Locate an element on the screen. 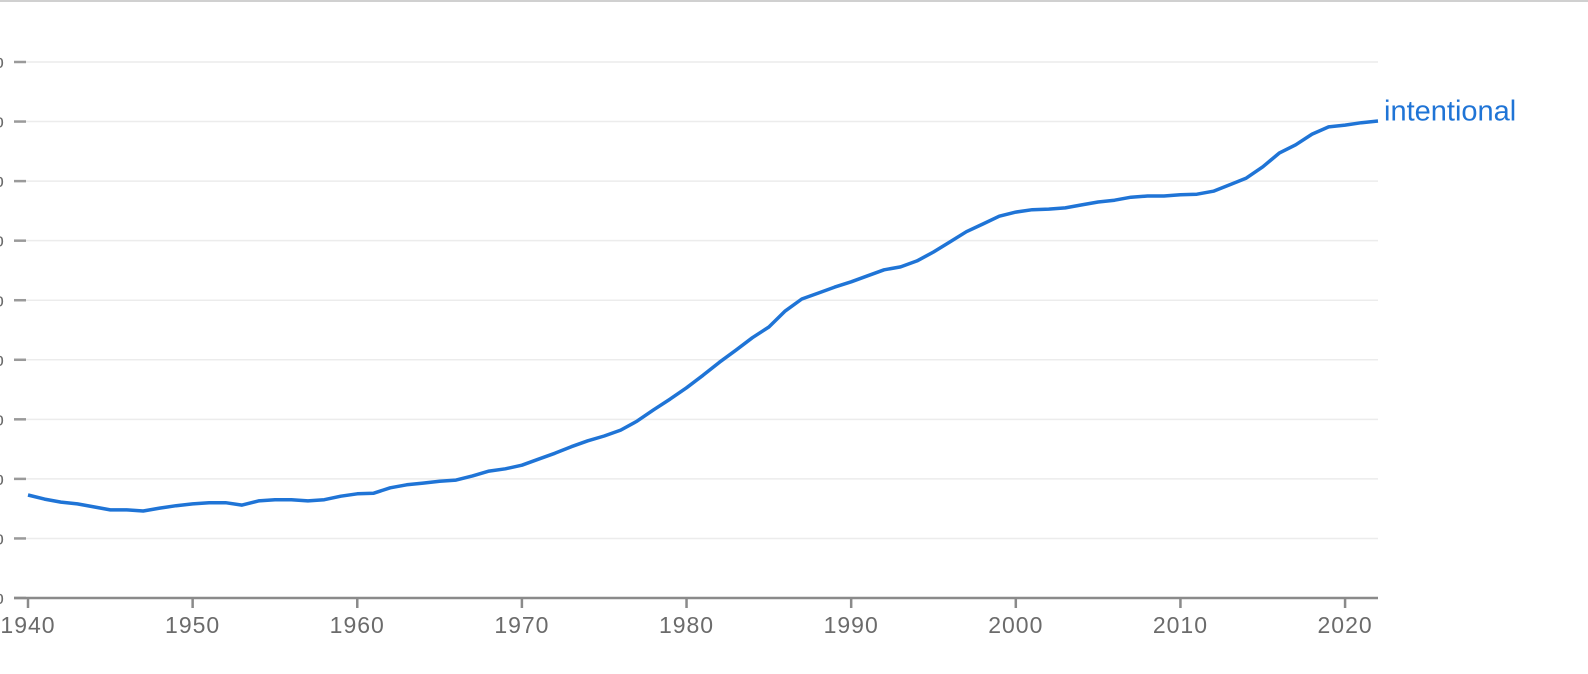  x-tick-label: 1940 is located at coordinates (27, 625).